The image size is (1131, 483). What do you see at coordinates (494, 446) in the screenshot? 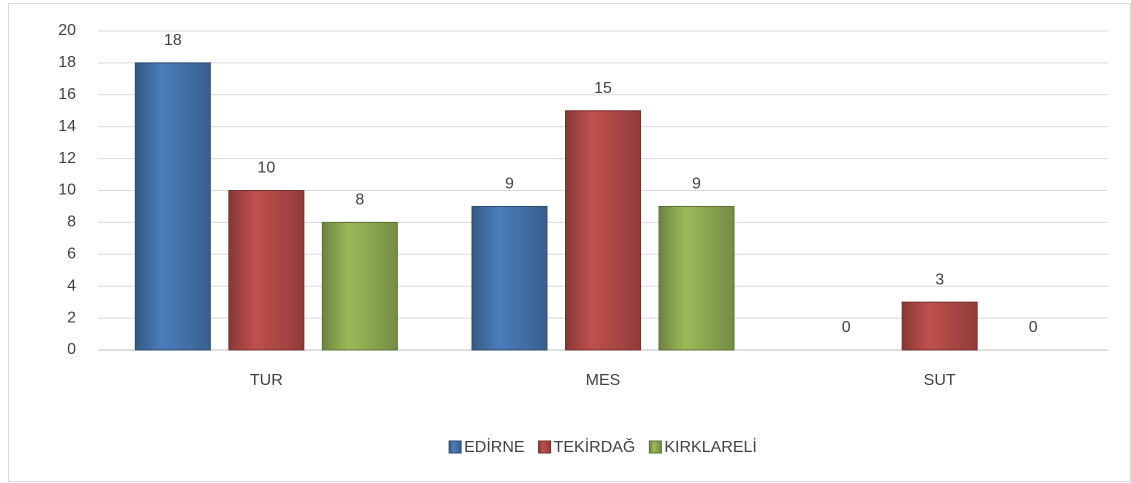
I see `legend-label: EDİRNE` at bounding box center [494, 446].